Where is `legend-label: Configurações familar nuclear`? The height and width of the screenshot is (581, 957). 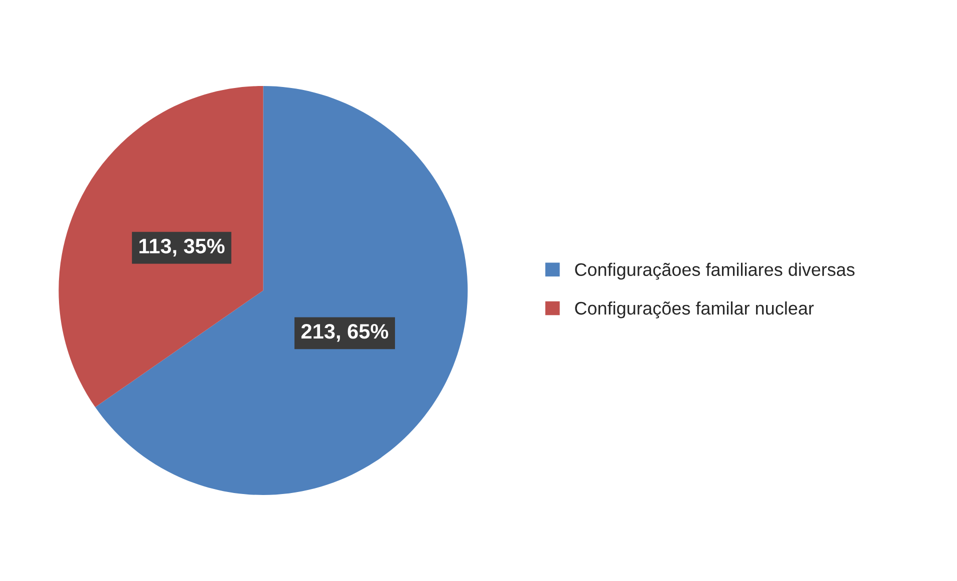
legend-label: Configurações familar nuclear is located at coordinates (694, 309).